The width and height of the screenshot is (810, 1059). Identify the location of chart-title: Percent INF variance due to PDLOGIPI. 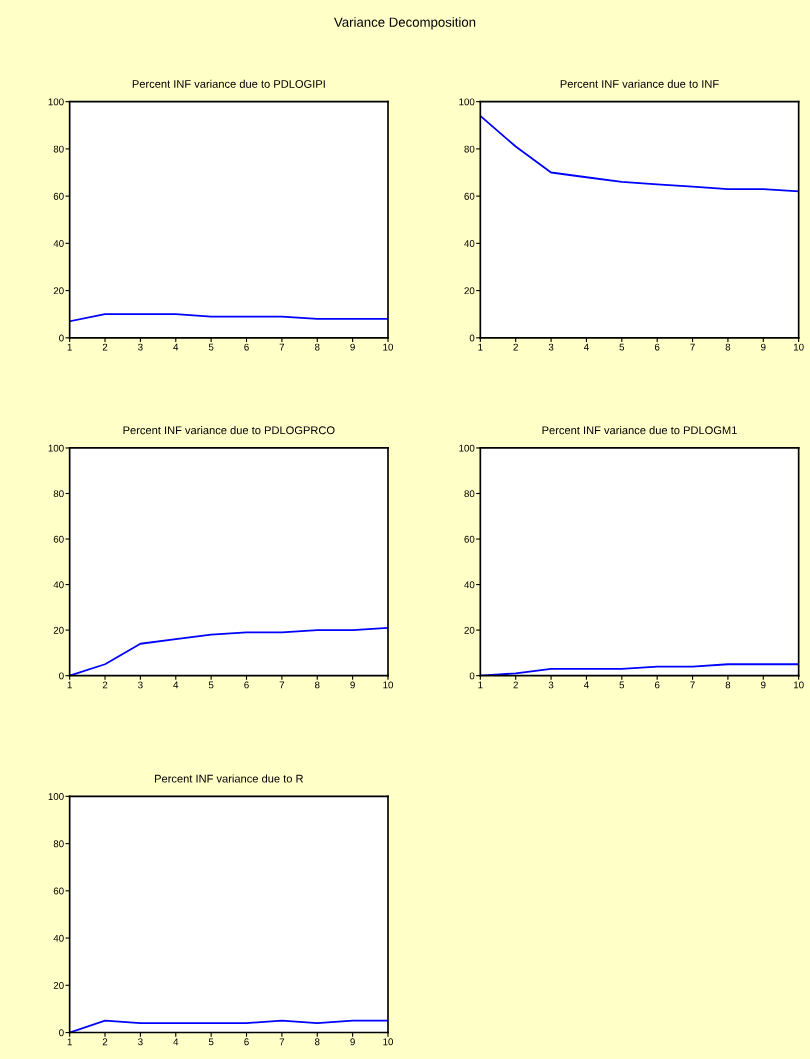
(228, 83).